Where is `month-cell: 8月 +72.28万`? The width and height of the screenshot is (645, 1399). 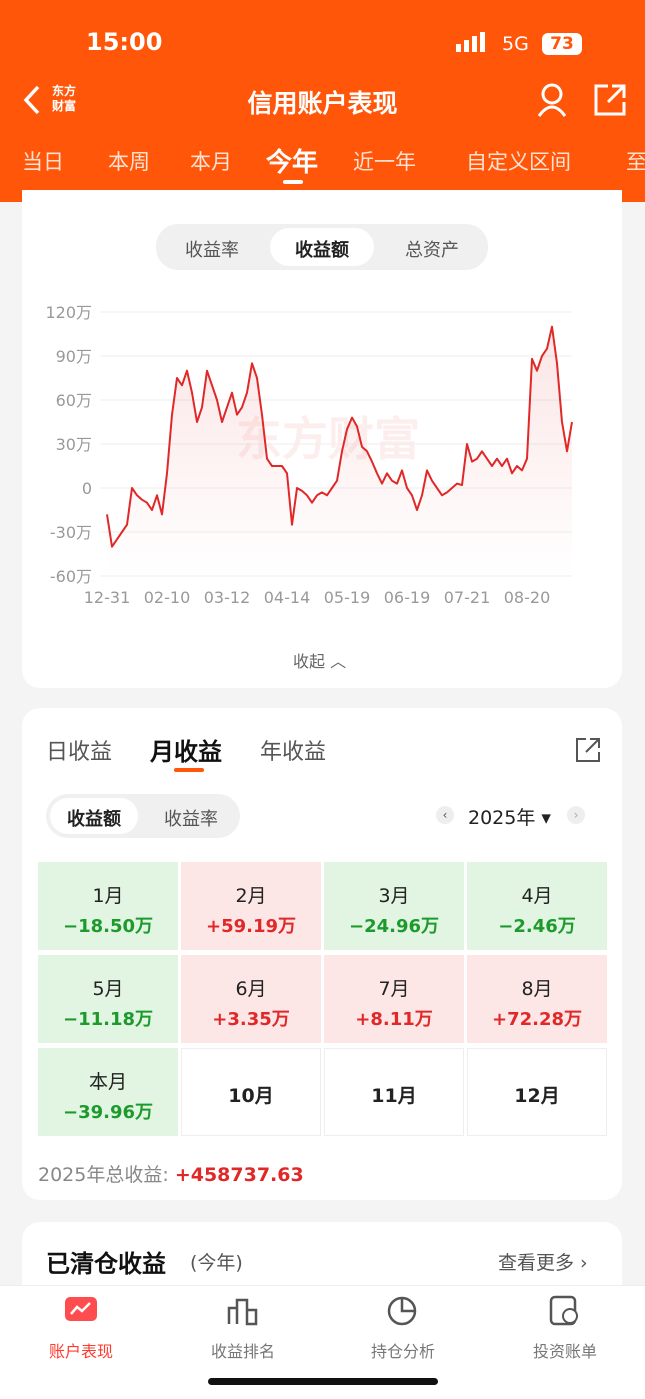 month-cell: 8月 +72.28万 is located at coordinates (537, 999).